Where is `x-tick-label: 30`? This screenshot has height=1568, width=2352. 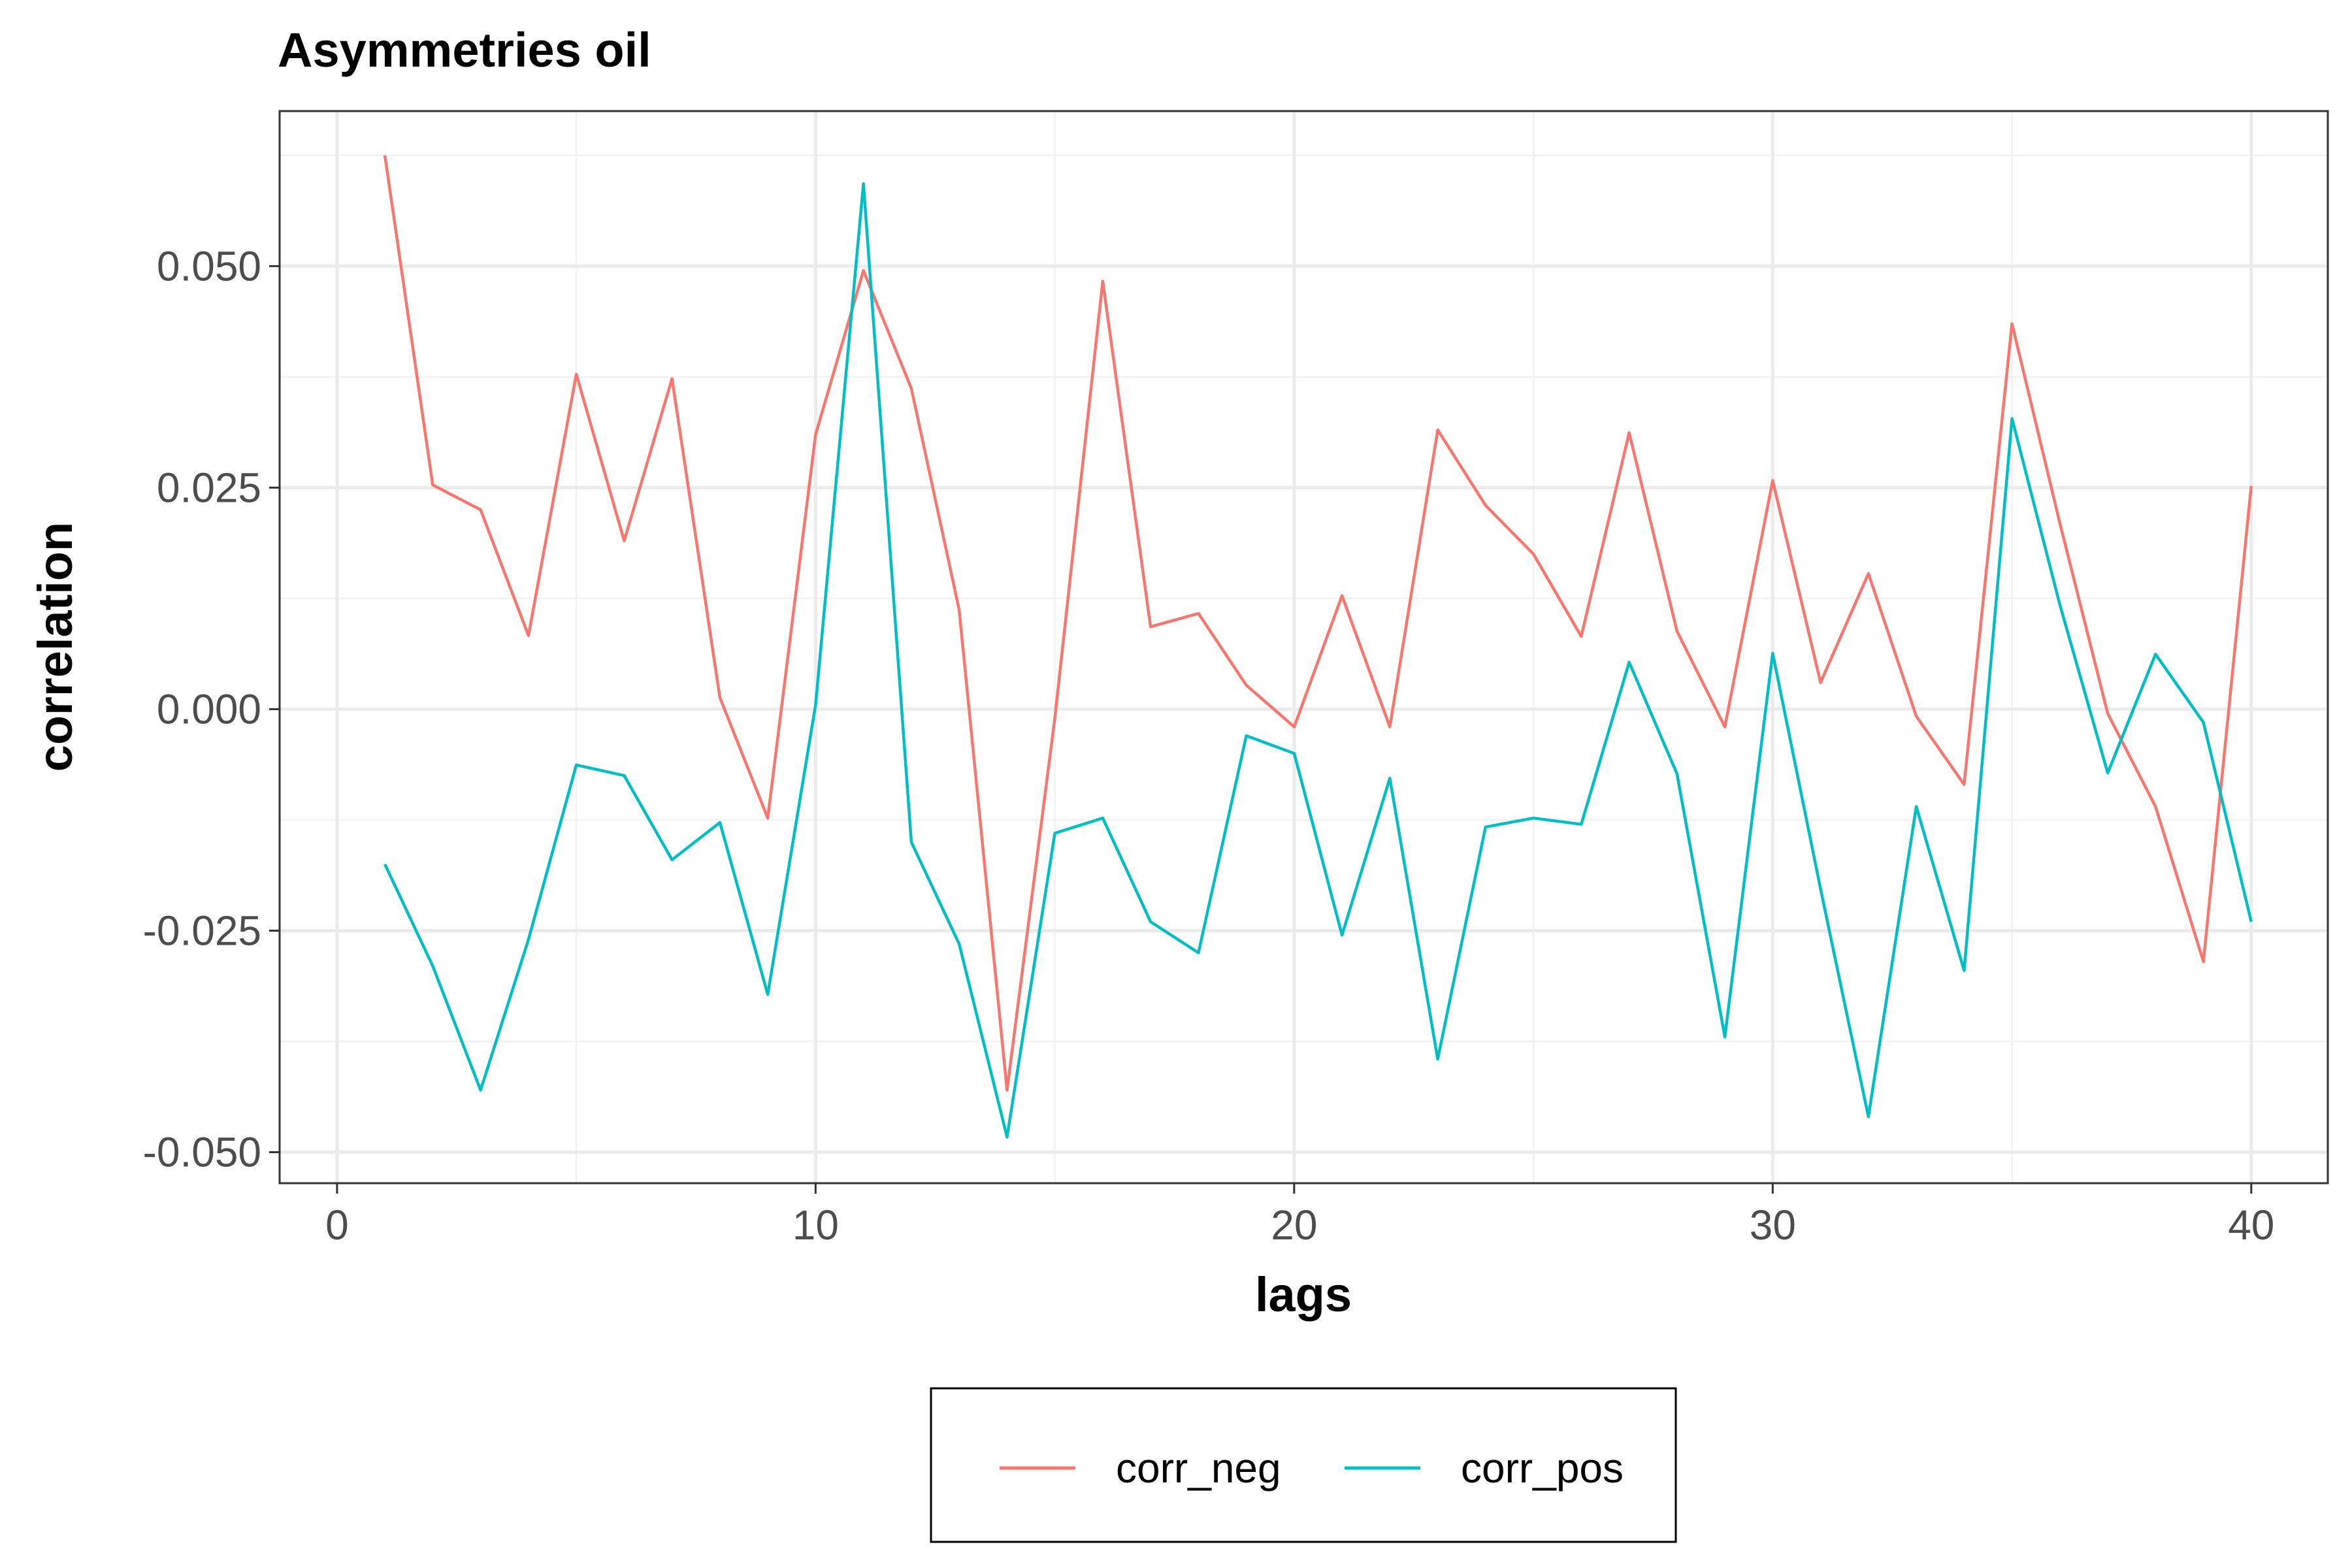
x-tick-label: 30 is located at coordinates (1773, 1225).